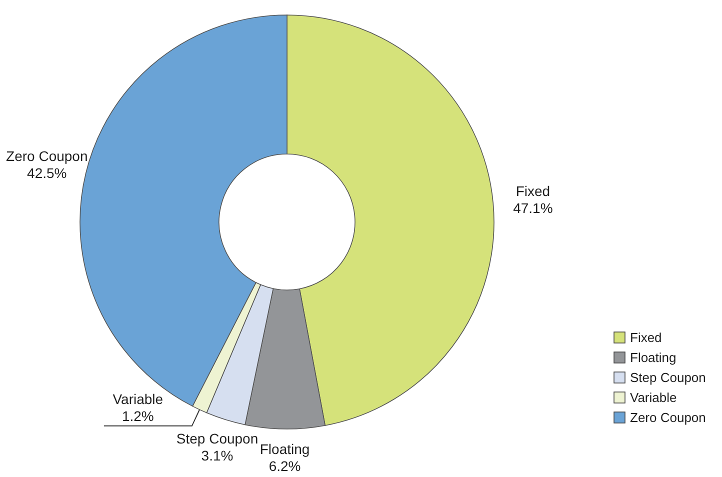 This screenshot has height=477, width=722. Describe the element at coordinates (47, 156) in the screenshot. I see `slice-label: Zero Coupon` at that location.